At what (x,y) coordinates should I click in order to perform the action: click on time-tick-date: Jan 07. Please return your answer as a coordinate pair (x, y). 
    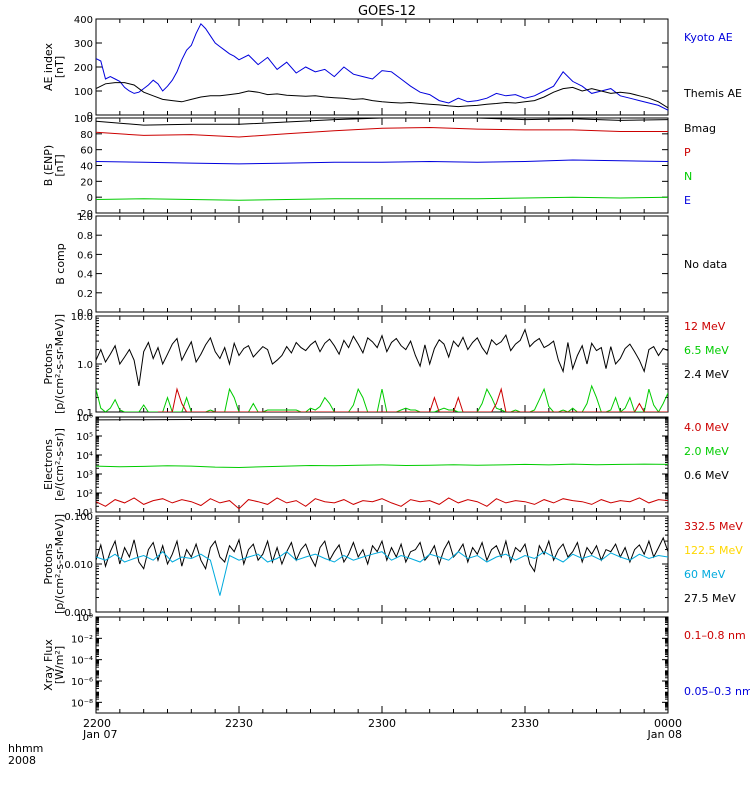
    Looking at the image, I should click on (99, 734).